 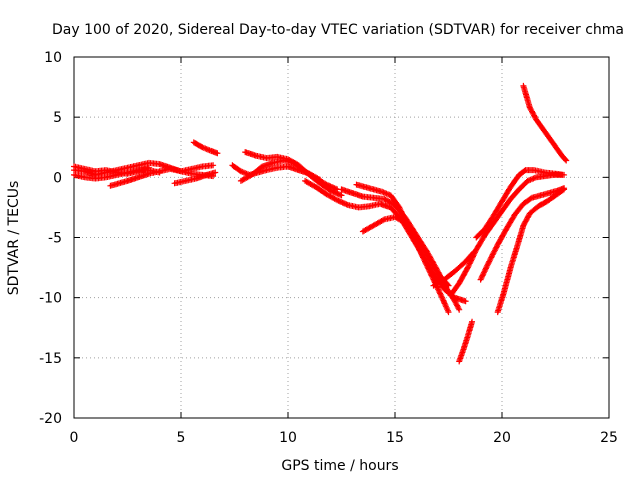 What do you see at coordinates (288, 438) in the screenshot?
I see `x-tick-label: 10` at bounding box center [288, 438].